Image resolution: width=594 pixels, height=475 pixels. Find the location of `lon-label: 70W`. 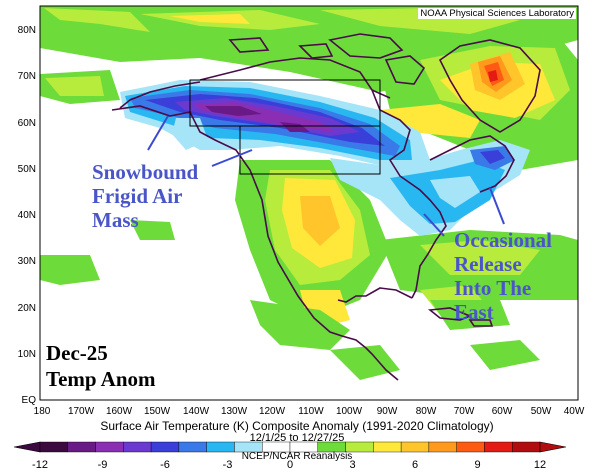

lon-label: 70W is located at coordinates (464, 411).